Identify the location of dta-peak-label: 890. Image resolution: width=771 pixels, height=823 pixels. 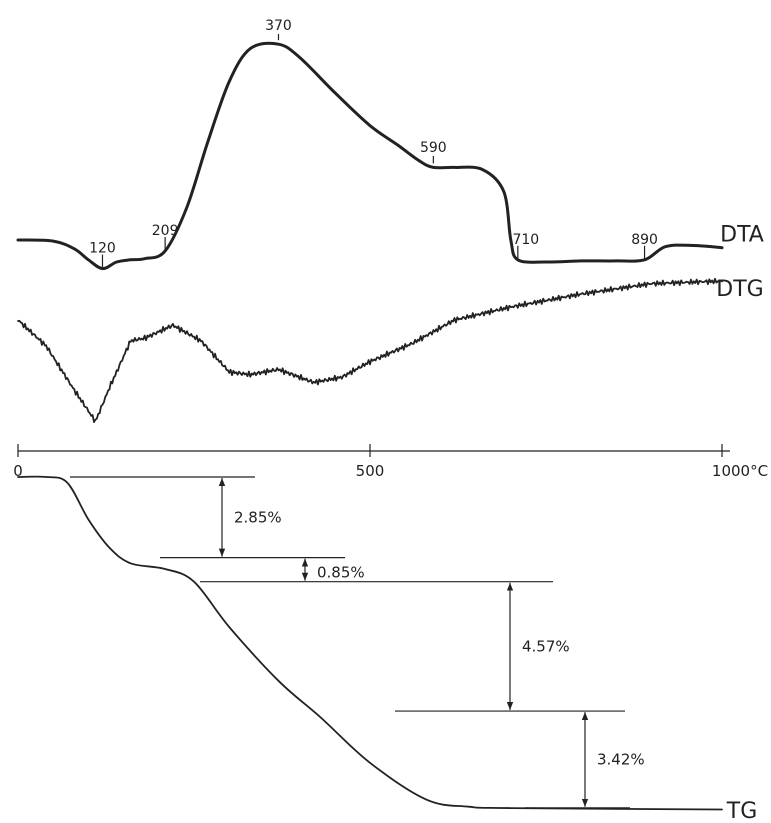
(644, 240).